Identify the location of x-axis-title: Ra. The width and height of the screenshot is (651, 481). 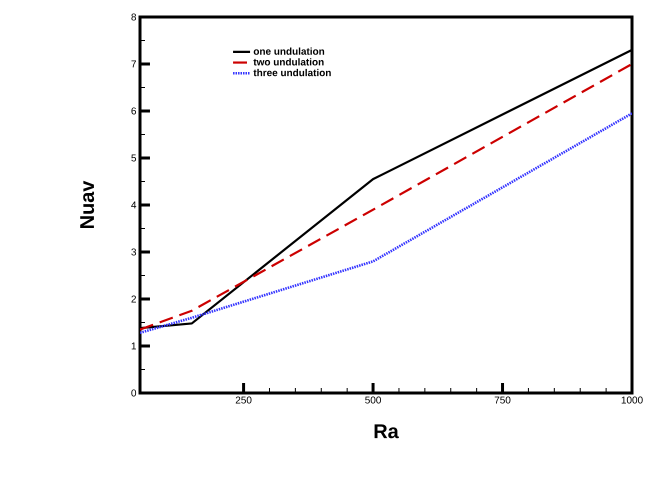
(386, 431).